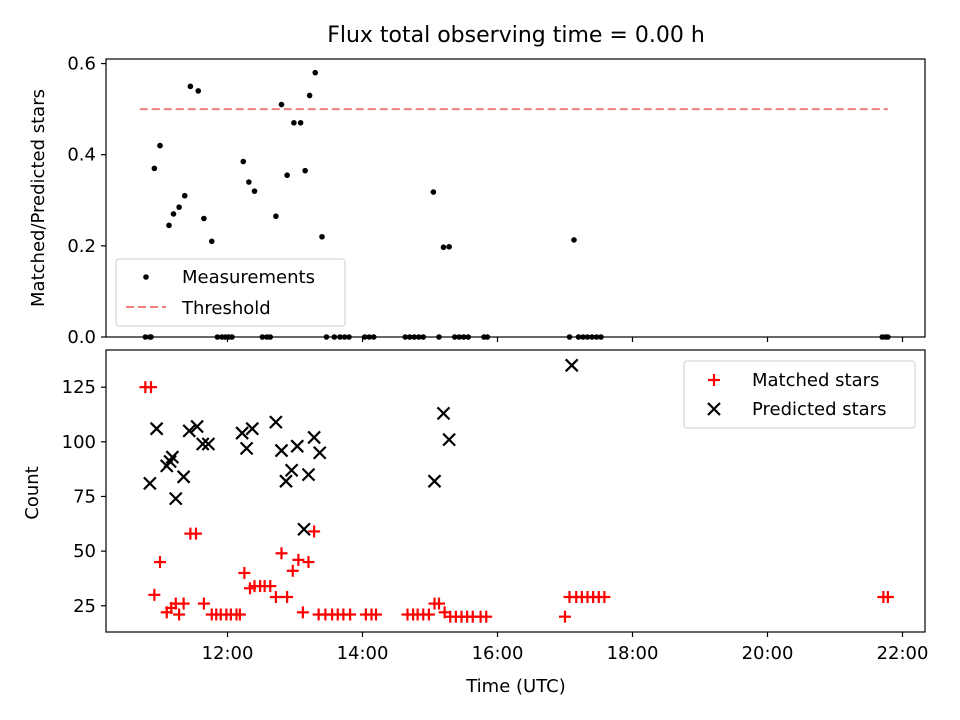  Describe the element at coordinates (32, 492) in the screenshot. I see `bottom-y-axis-label: Count` at that location.